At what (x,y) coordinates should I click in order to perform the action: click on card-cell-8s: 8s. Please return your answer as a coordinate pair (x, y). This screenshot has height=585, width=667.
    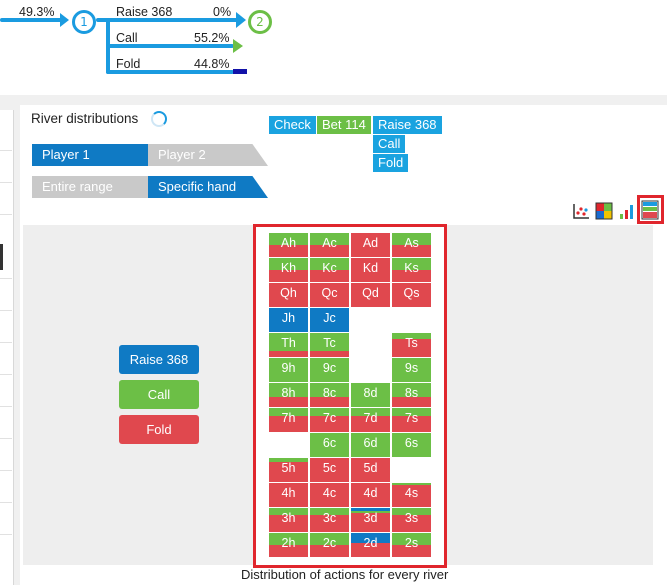
    Looking at the image, I should click on (411, 395).